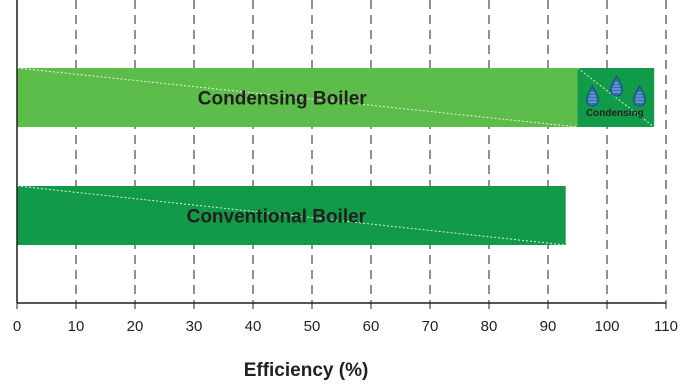 Image resolution: width=691 pixels, height=384 pixels. Describe the element at coordinates (277, 217) in the screenshot. I see `bar-label: Conventional Boiler` at that location.